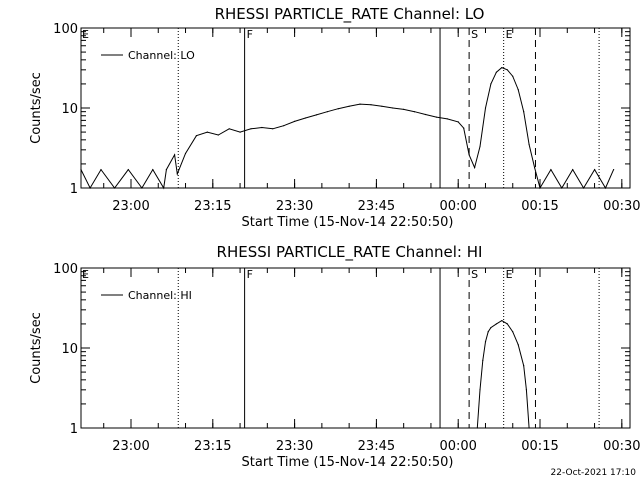  I want to click on y-tick-label: 100, so click(65, 269).